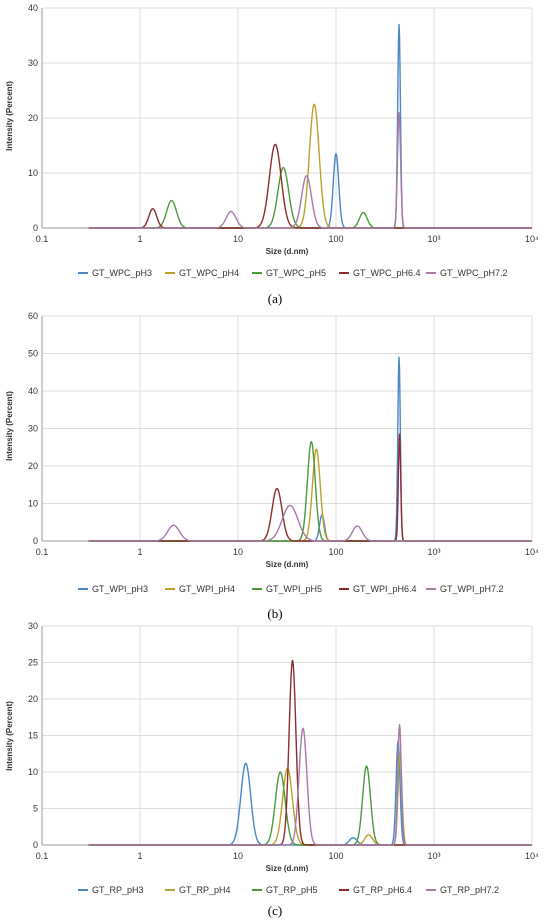 This screenshot has height=922, width=550. I want to click on series-line-gt-wpi-ph5, so click(310, 491).